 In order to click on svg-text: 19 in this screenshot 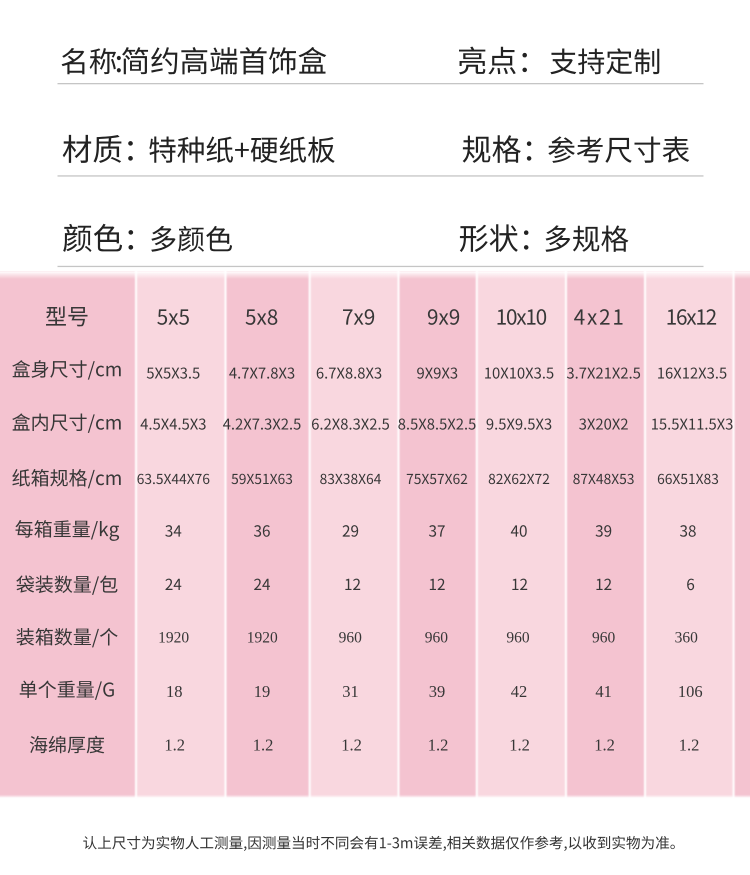, I will do `click(262, 691)`.